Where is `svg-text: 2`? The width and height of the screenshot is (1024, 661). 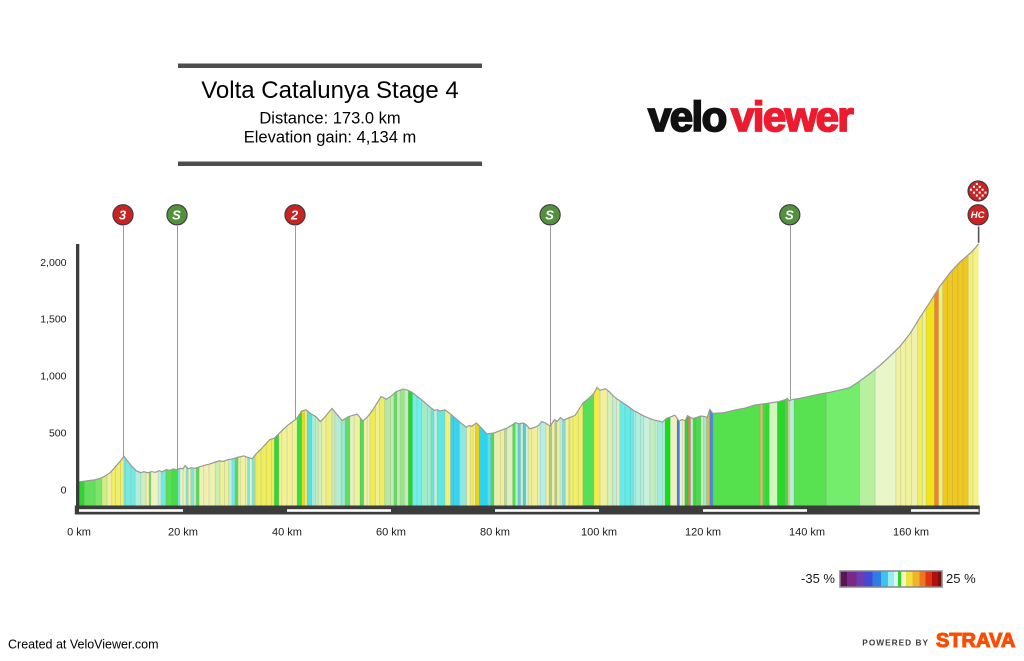 svg-text: 2 is located at coordinates (294, 215).